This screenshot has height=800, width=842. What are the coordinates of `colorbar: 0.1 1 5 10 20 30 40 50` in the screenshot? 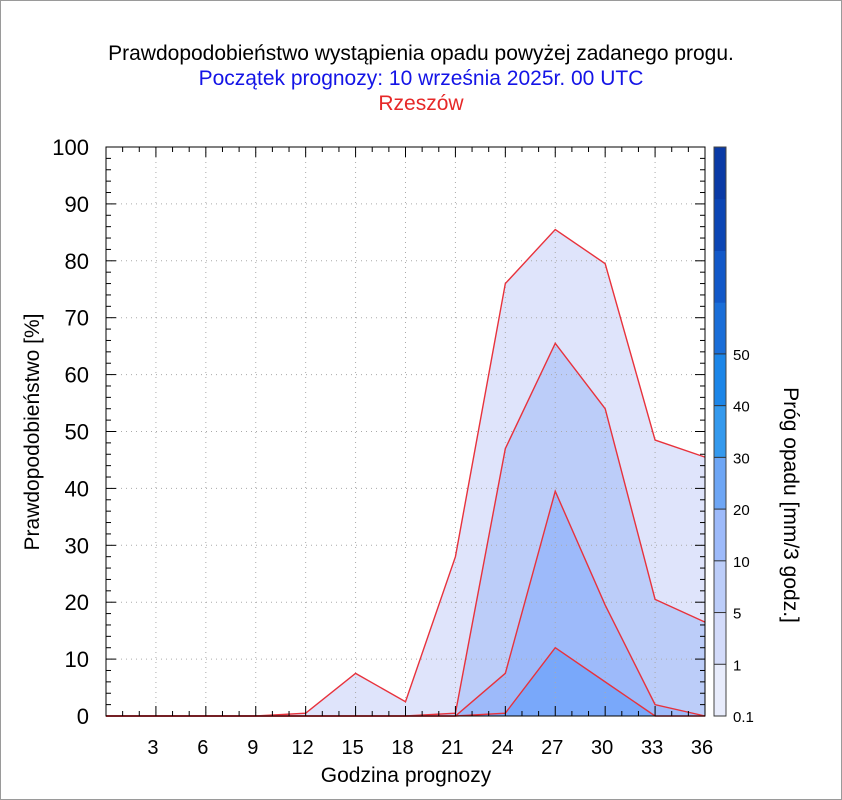 It's located at (733, 436).